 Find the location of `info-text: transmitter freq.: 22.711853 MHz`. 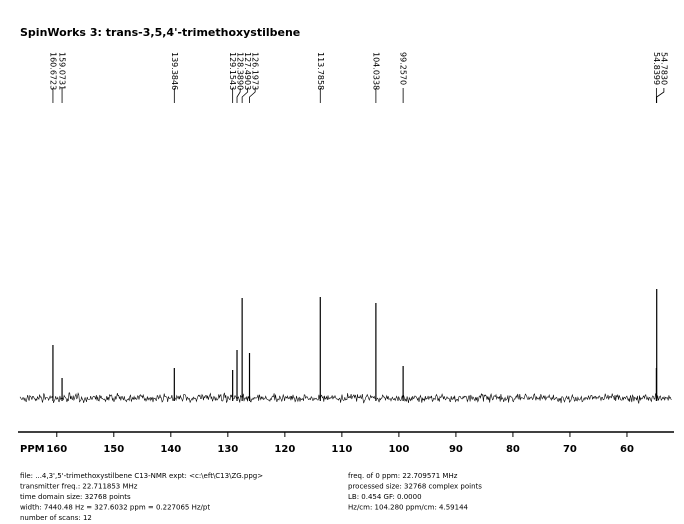

info-text: transmitter freq.: 22.711853 MHz is located at coordinates (79, 487).